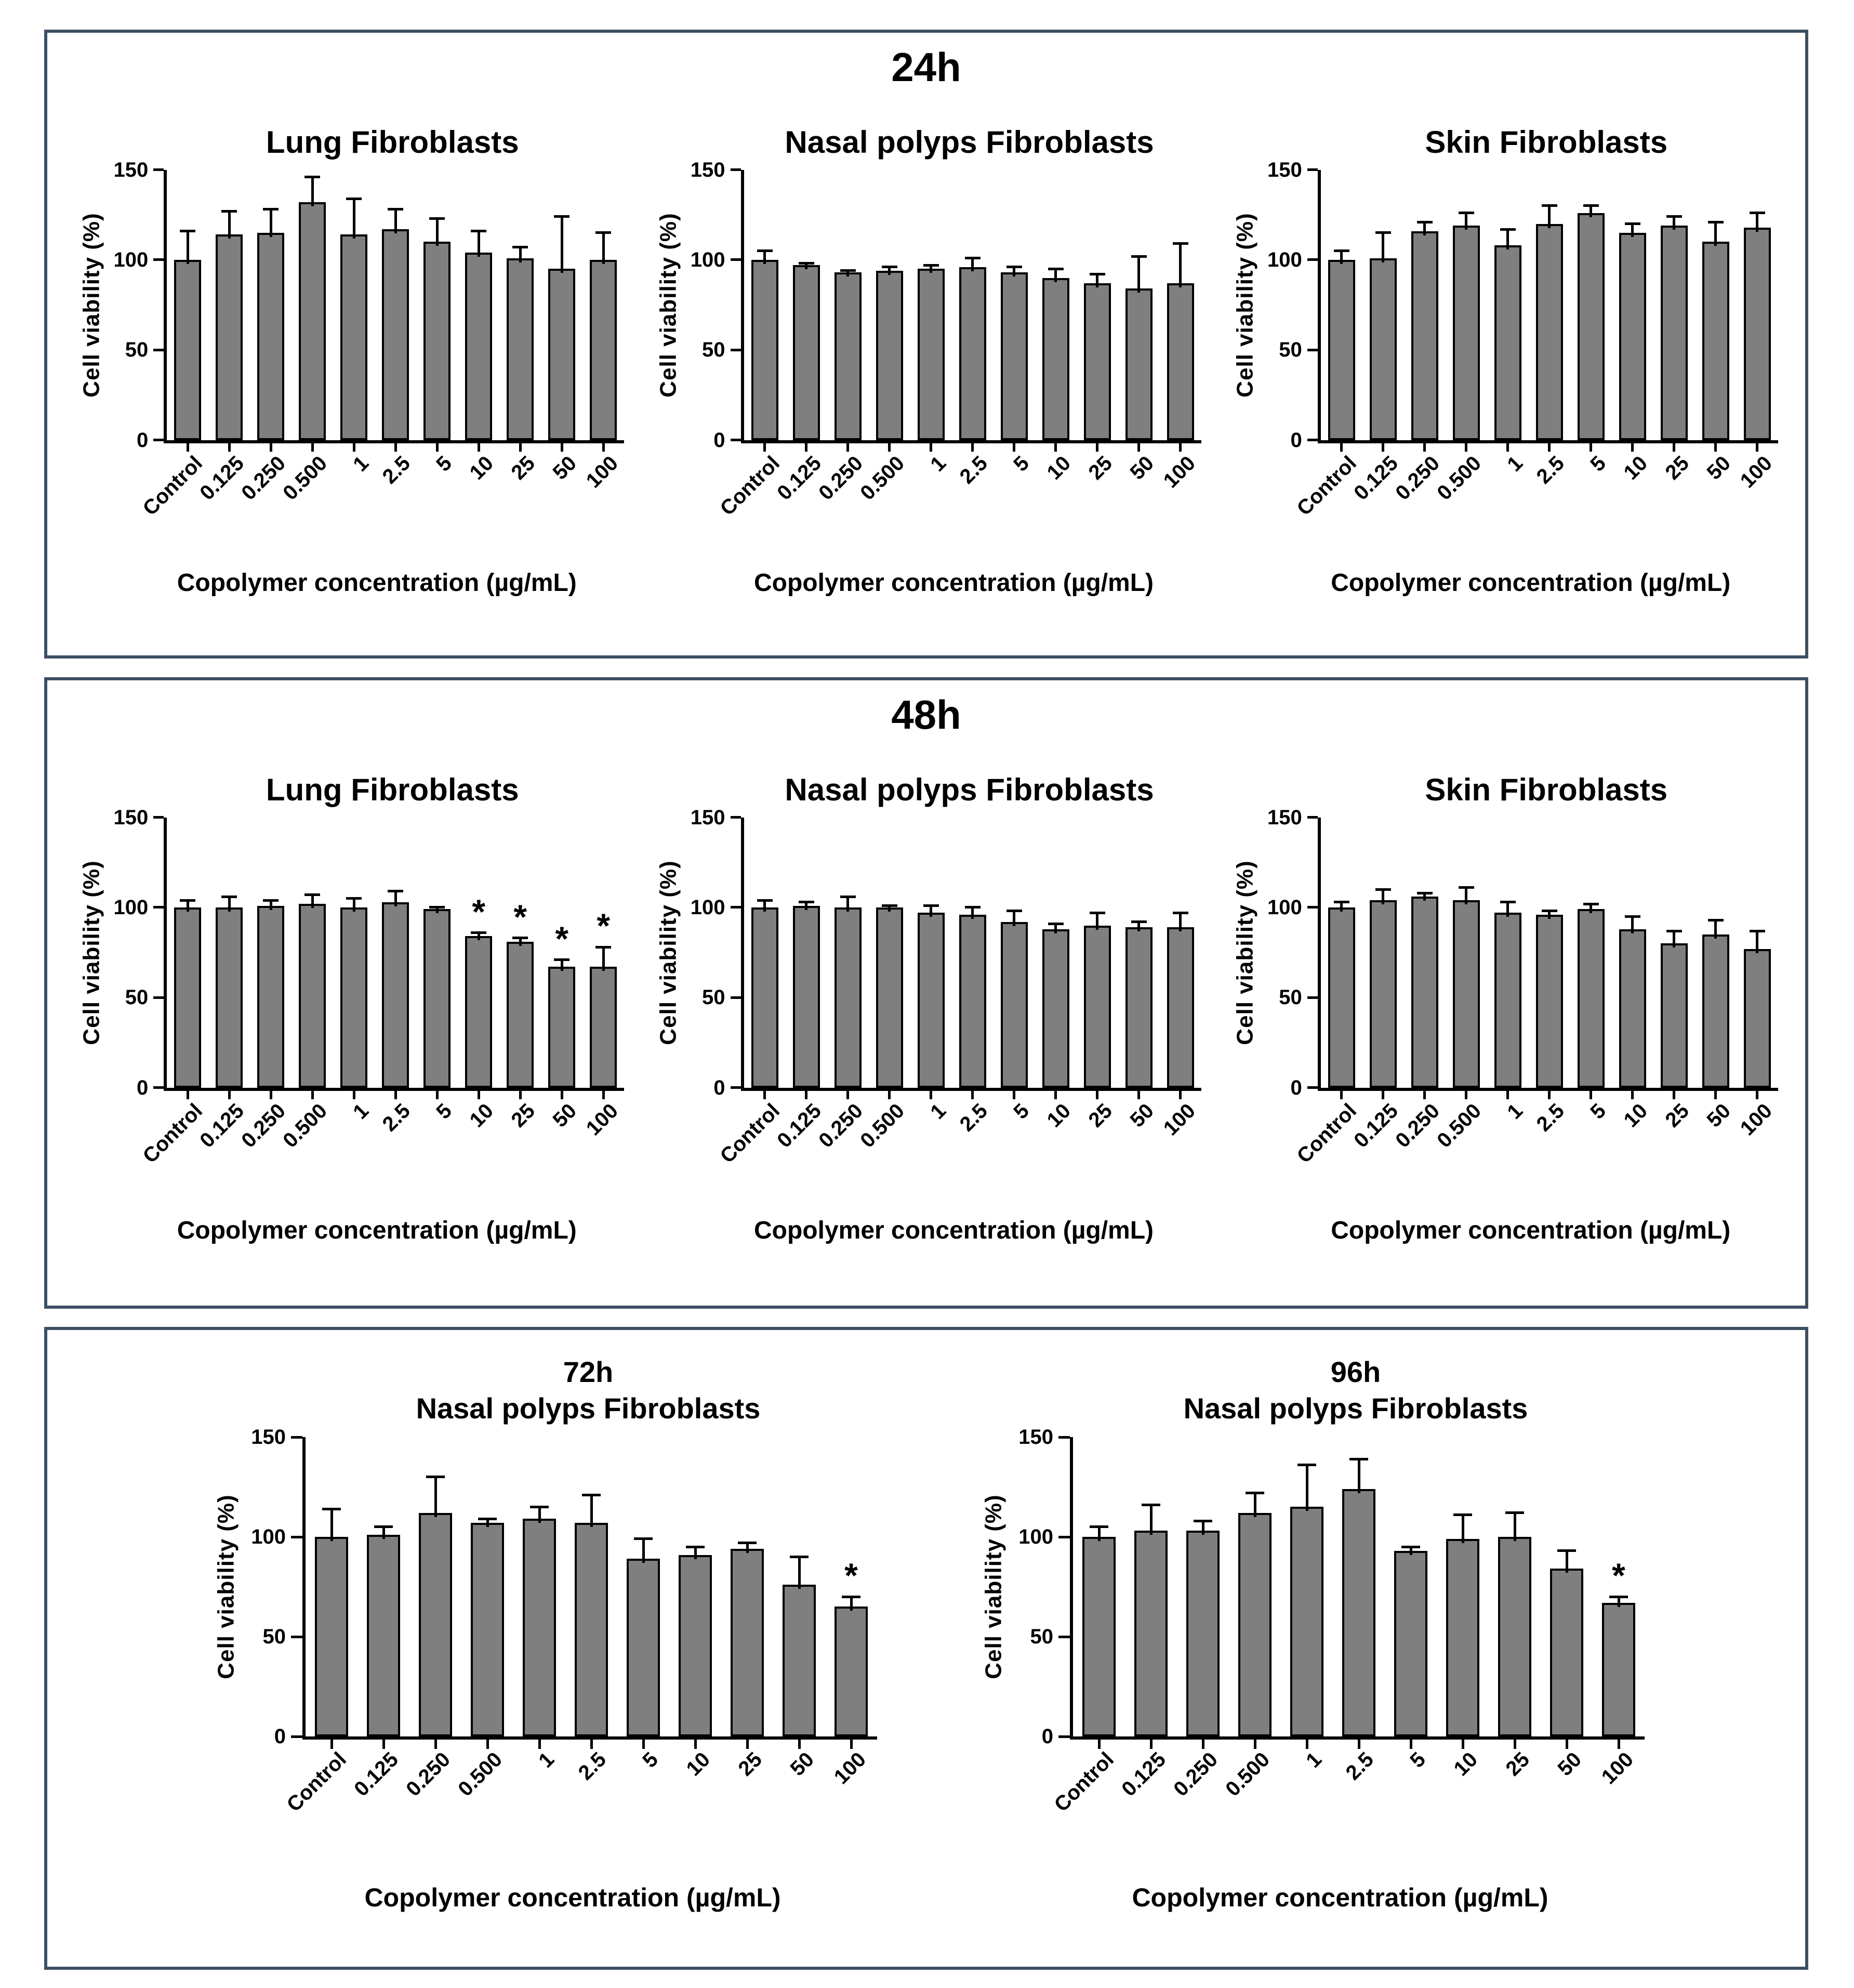 The width and height of the screenshot is (1854, 1988). I want to click on y-tick-label: 150, so click(131, 169).